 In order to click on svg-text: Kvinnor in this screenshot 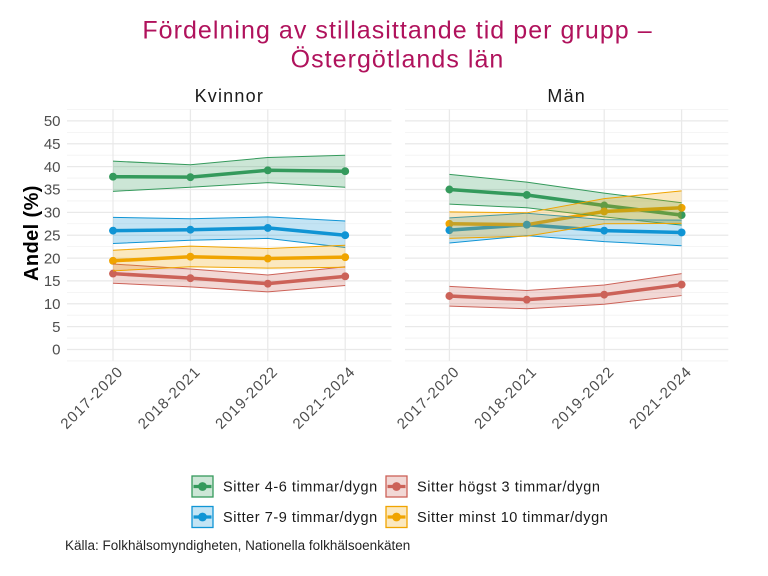, I will do `click(229, 96)`.